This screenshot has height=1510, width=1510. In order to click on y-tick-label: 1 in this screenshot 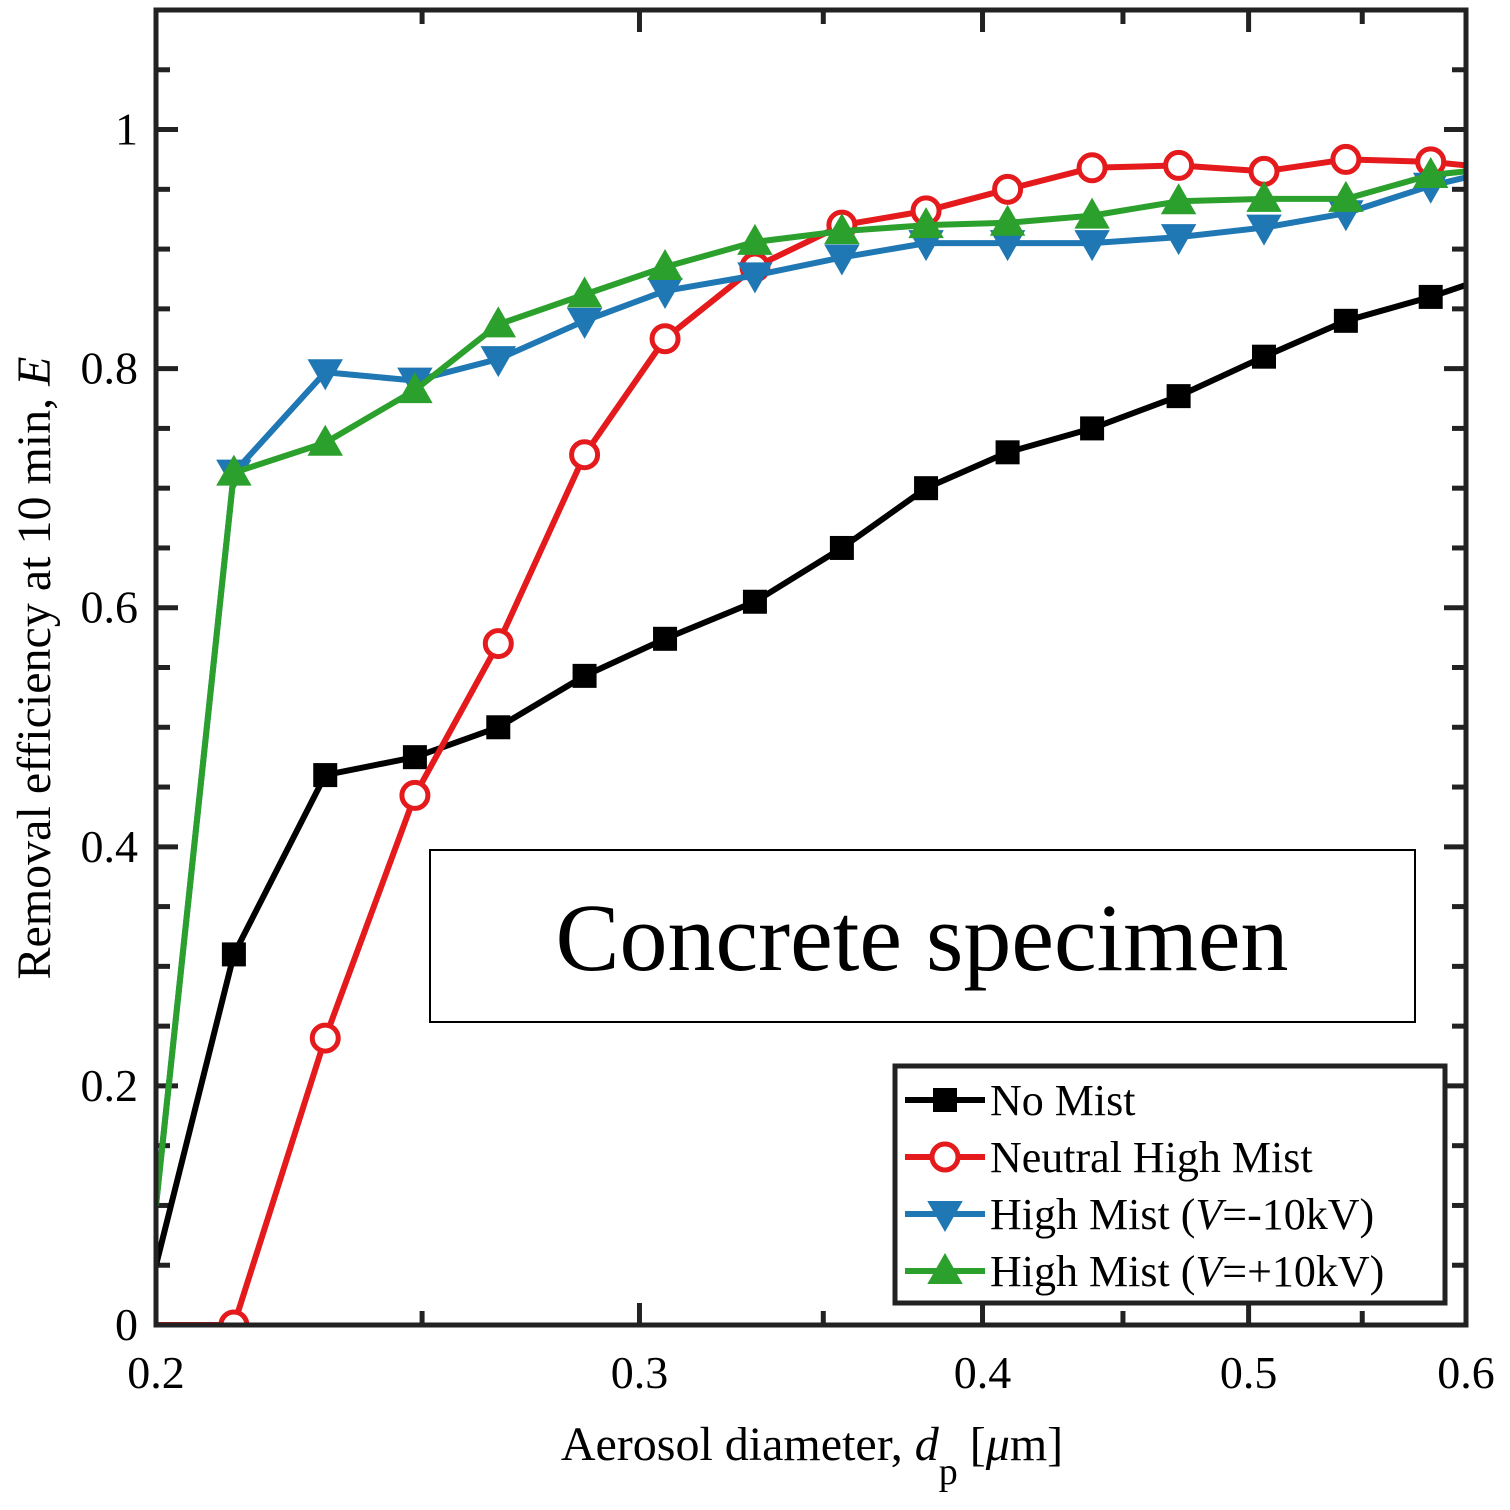, I will do `click(126, 129)`.